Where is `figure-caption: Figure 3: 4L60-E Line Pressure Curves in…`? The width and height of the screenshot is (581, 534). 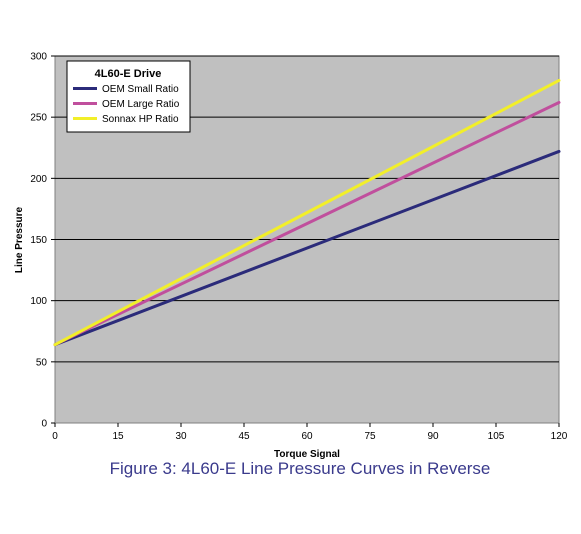 figure-caption: Figure 3: 4L60-E Line Pressure Curves in… is located at coordinates (300, 468).